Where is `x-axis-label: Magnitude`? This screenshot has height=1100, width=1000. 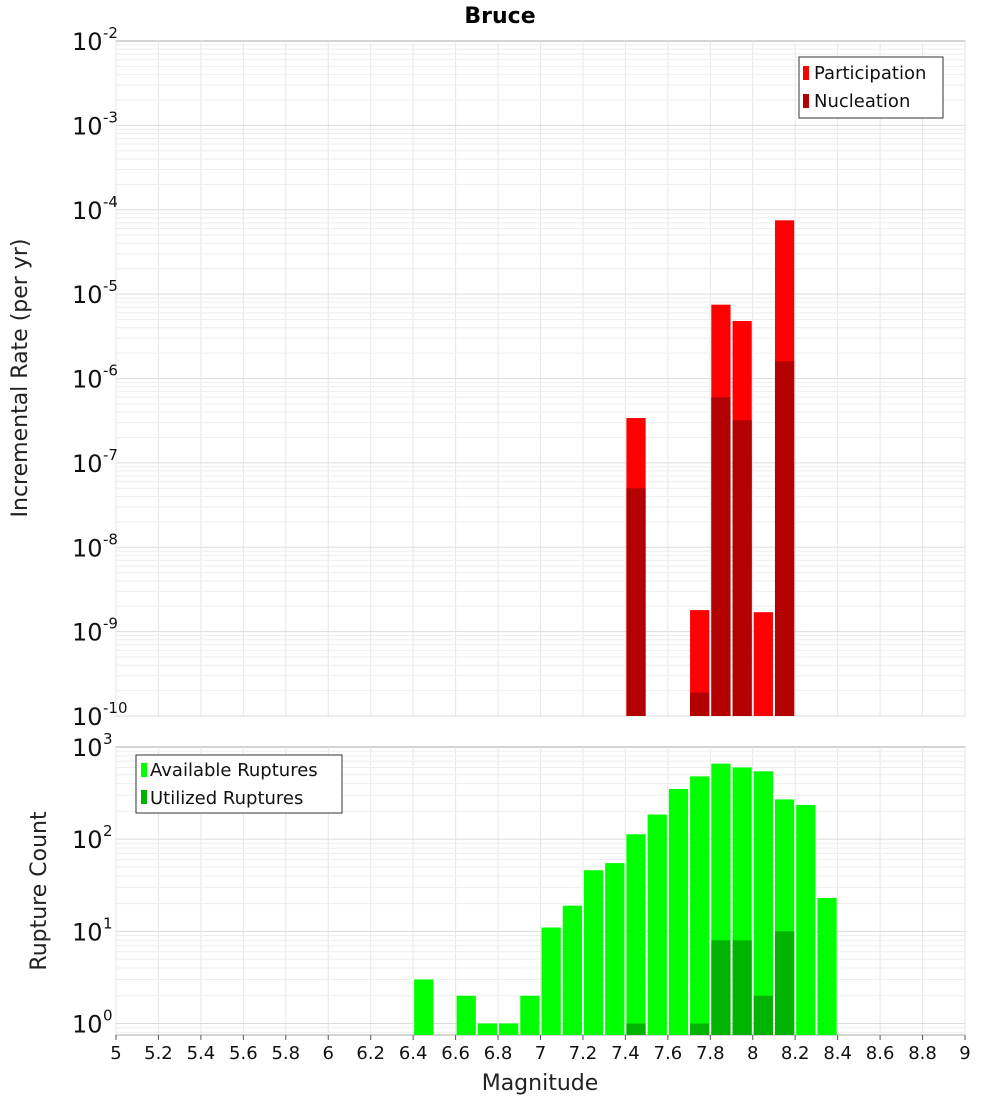 x-axis-label: Magnitude is located at coordinates (540, 1083).